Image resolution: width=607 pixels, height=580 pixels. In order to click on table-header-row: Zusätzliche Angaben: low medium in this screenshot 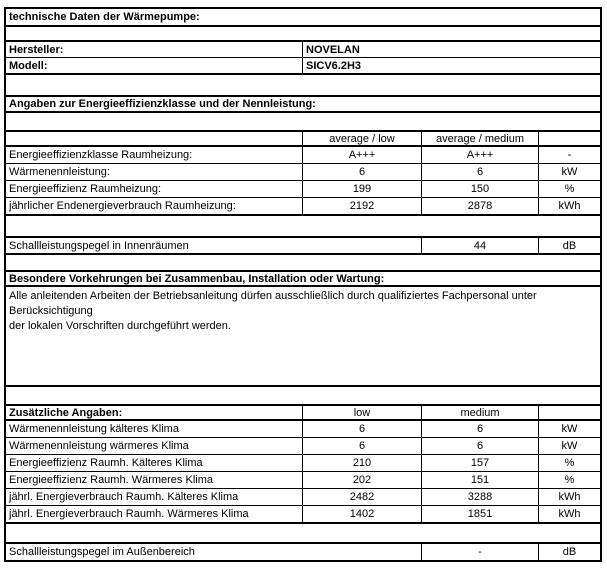, I will do `click(303, 413)`.